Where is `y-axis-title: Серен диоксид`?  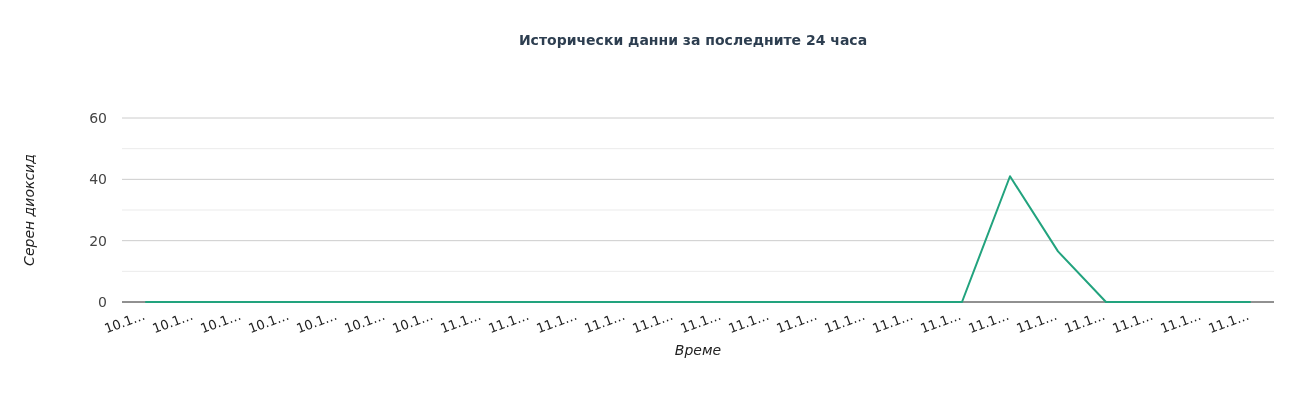 y-axis-title: Серен диоксид is located at coordinates (29, 210).